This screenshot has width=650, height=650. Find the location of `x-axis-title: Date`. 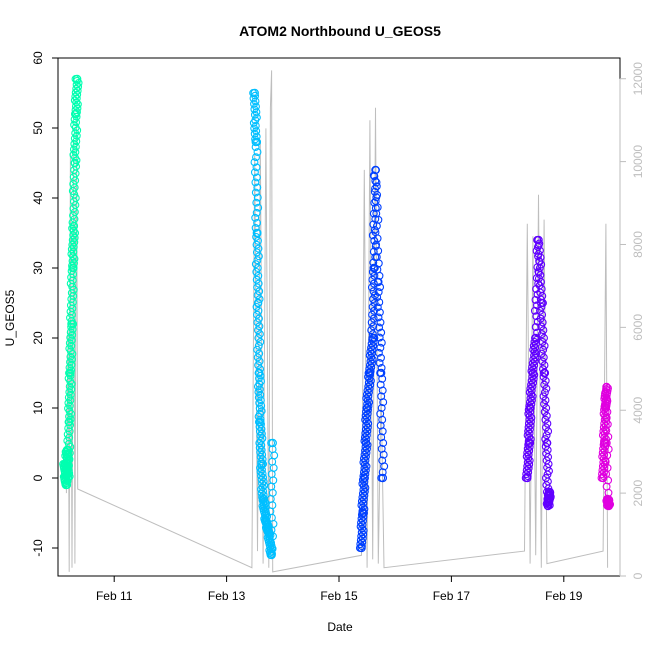

x-axis-title: Date is located at coordinates (340, 627).